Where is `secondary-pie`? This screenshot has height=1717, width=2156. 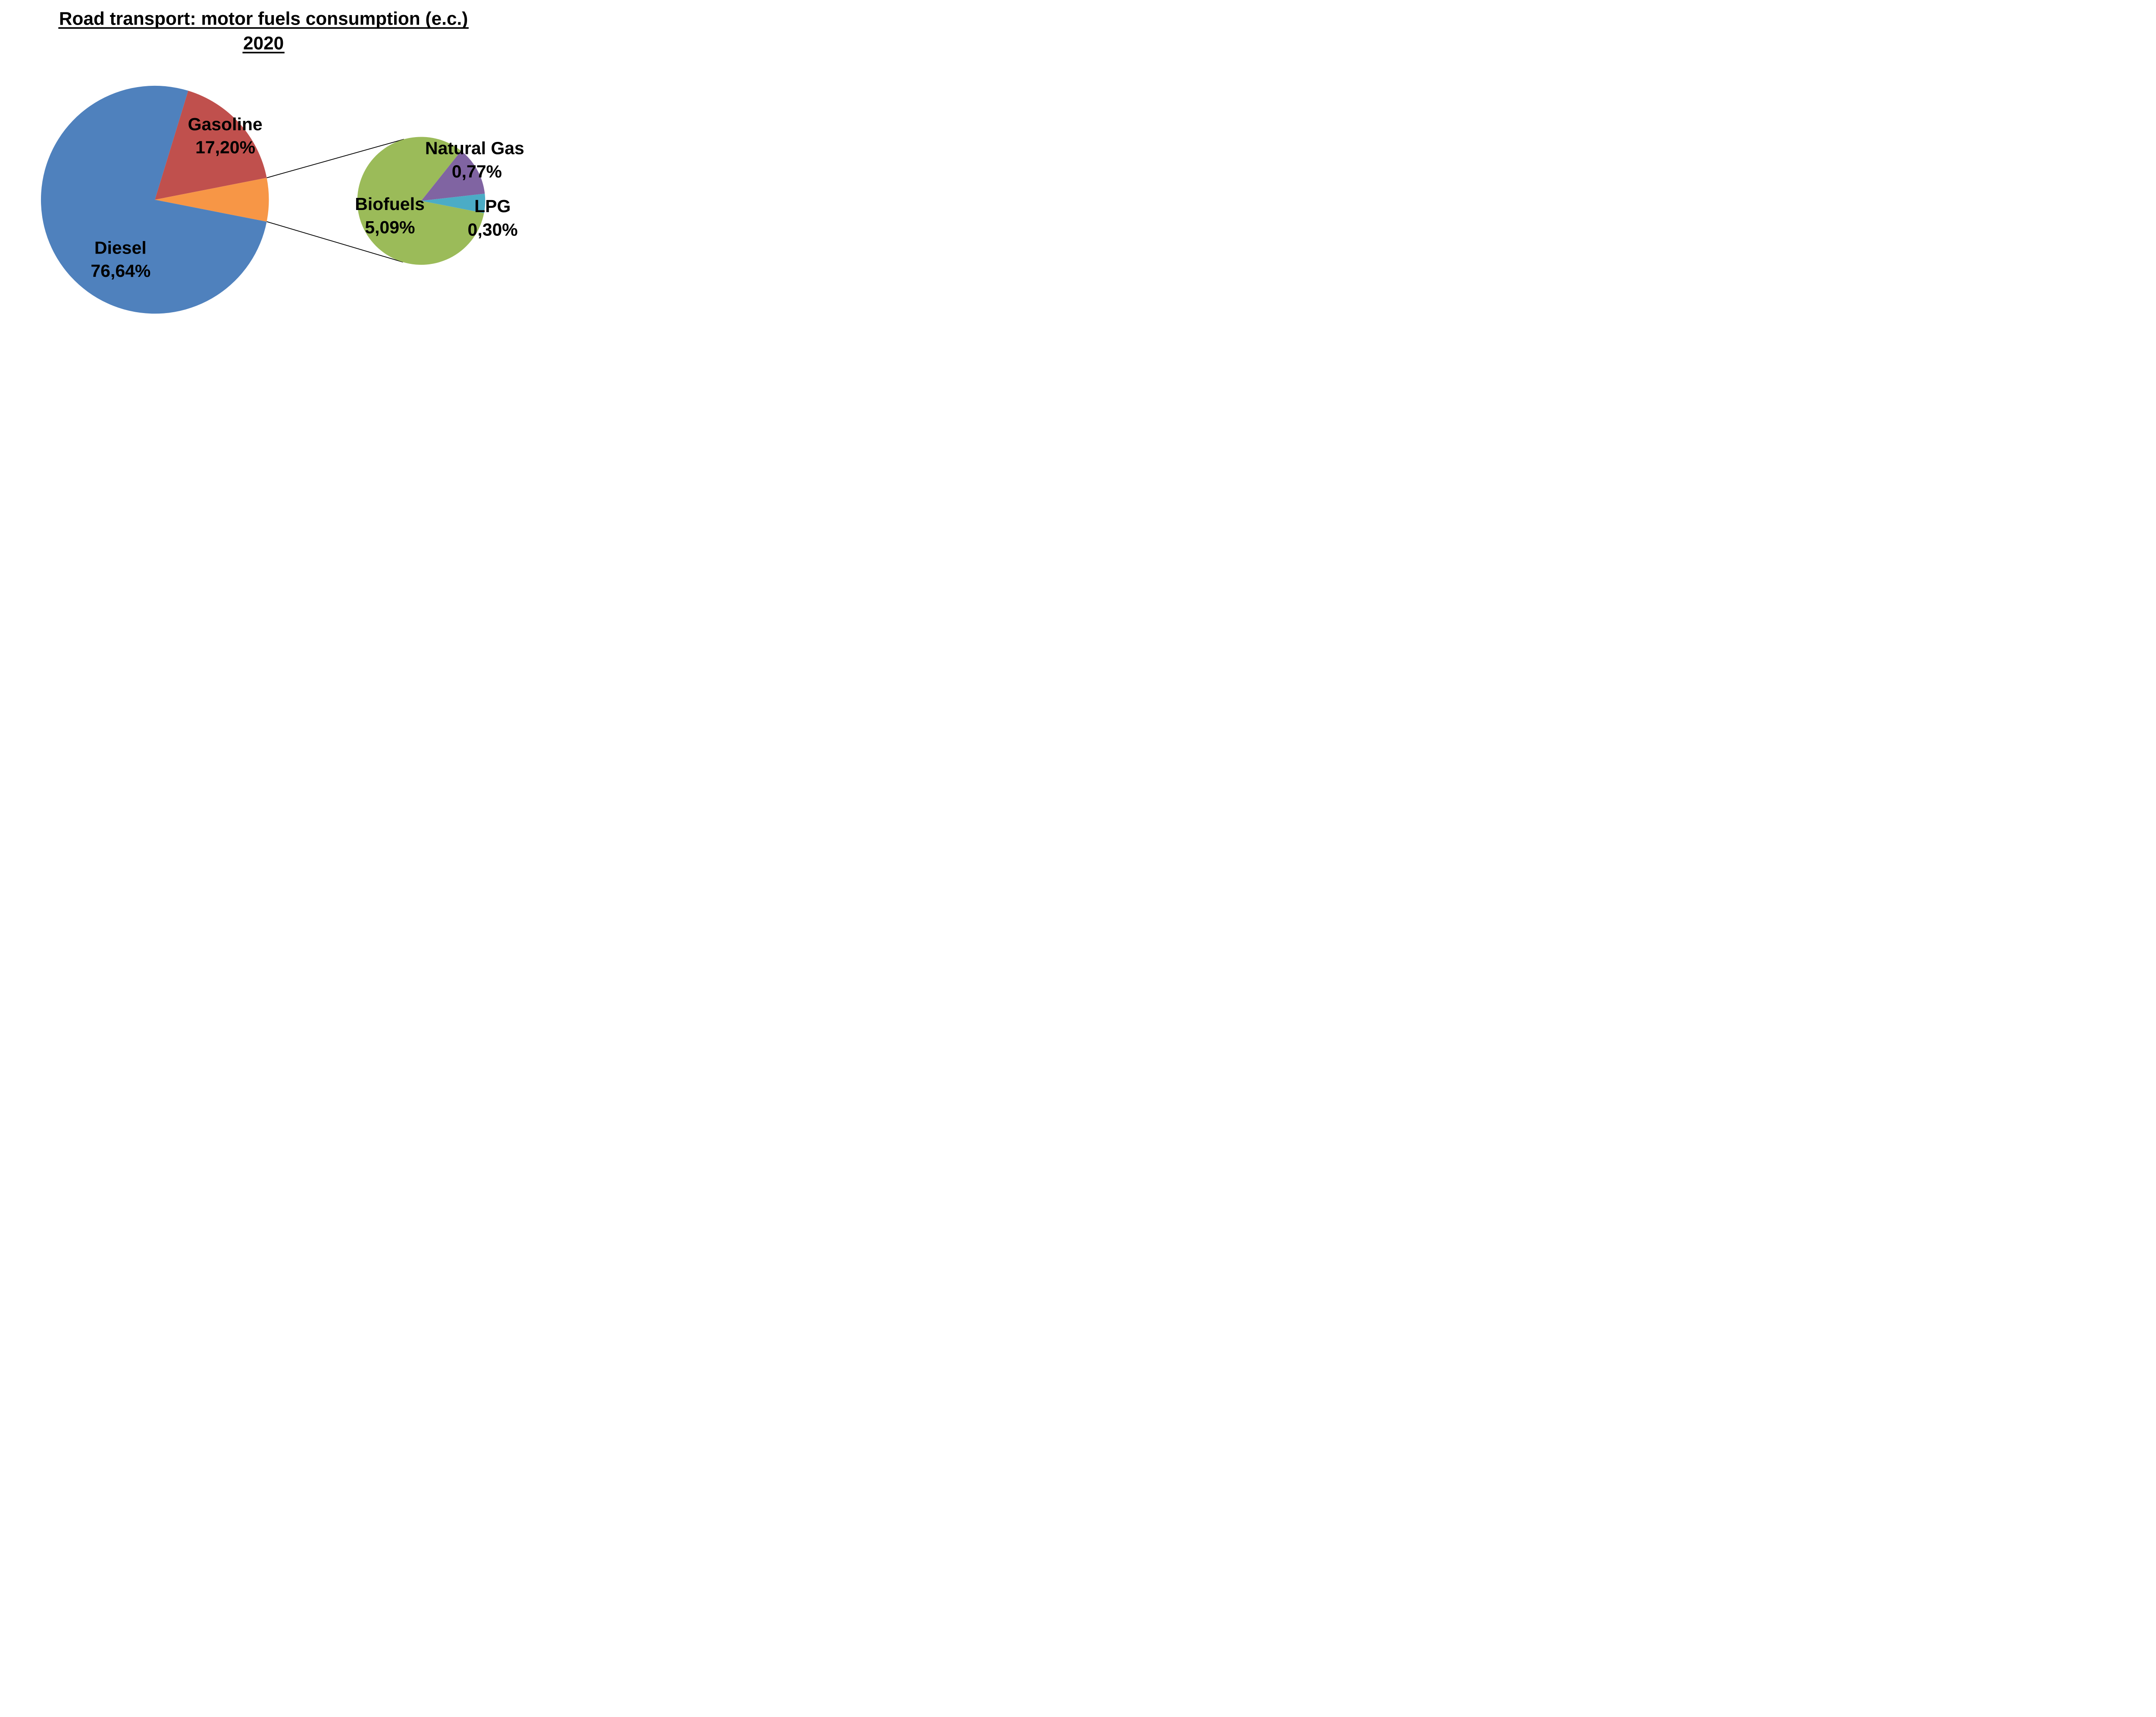
secondary-pie is located at coordinates (421, 201).